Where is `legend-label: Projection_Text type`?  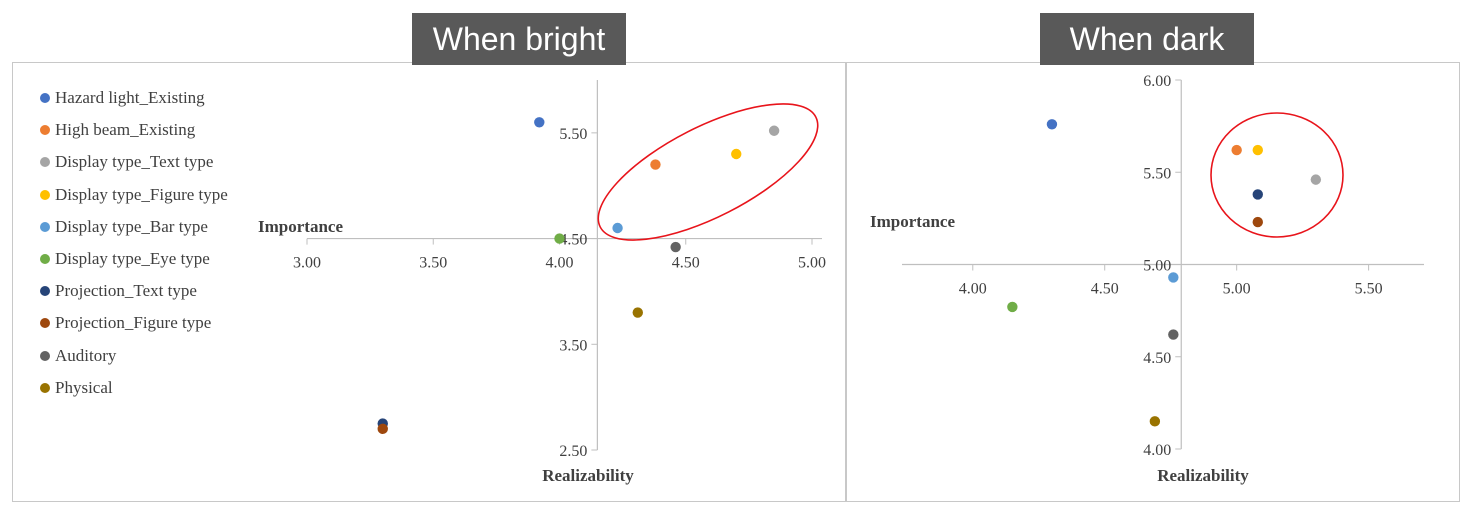 legend-label: Projection_Text type is located at coordinates (126, 291).